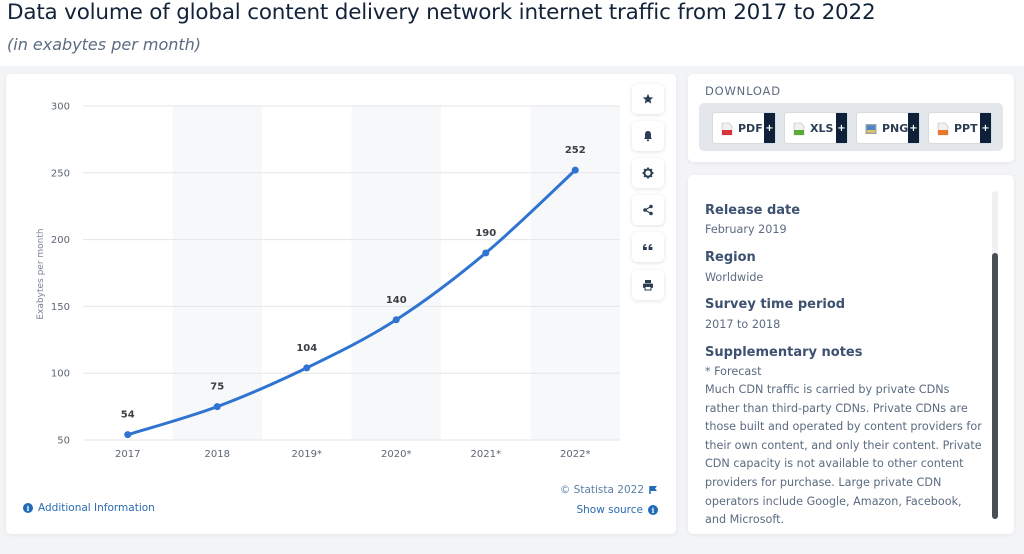 This screenshot has width=1024, height=554. What do you see at coordinates (41, 273) in the screenshot?
I see `y-axis-label: Exabytes per month` at bounding box center [41, 273].